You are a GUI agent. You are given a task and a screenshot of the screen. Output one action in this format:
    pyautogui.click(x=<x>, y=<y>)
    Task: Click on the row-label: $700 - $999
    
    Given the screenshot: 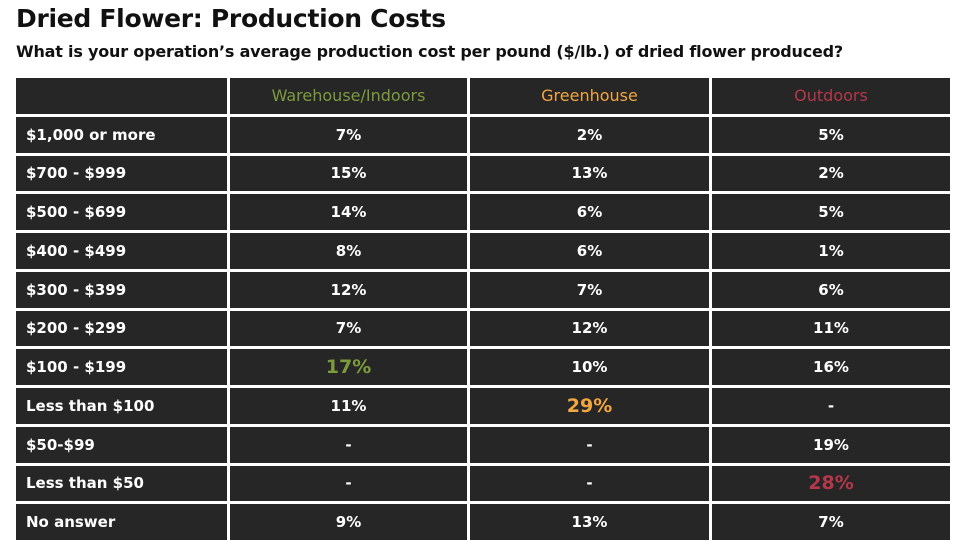 What is the action you would take?
    pyautogui.click(x=121, y=173)
    